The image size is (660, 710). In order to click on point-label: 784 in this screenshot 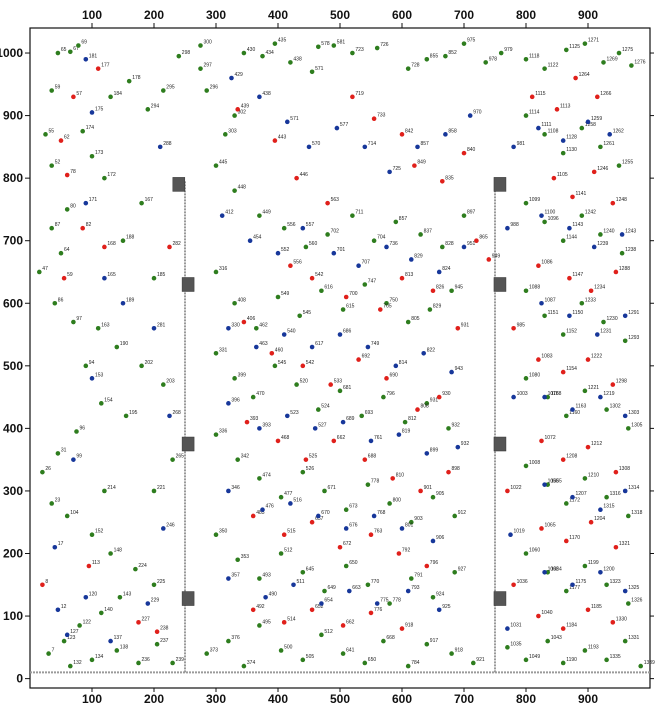, I will do `click(415, 663)`.